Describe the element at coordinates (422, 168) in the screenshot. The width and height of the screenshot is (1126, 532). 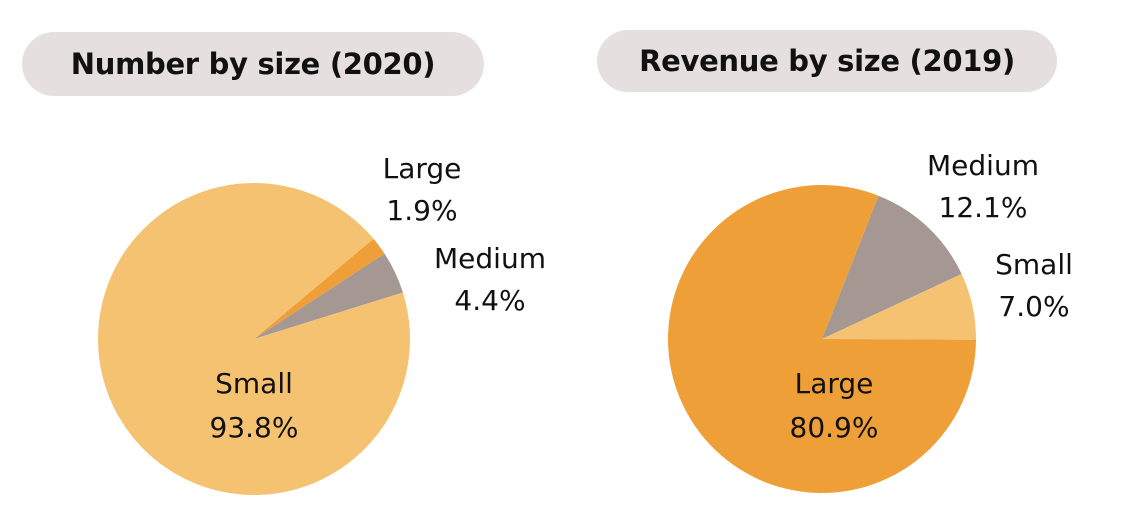
I see `slice-category-label-large: Large` at that location.